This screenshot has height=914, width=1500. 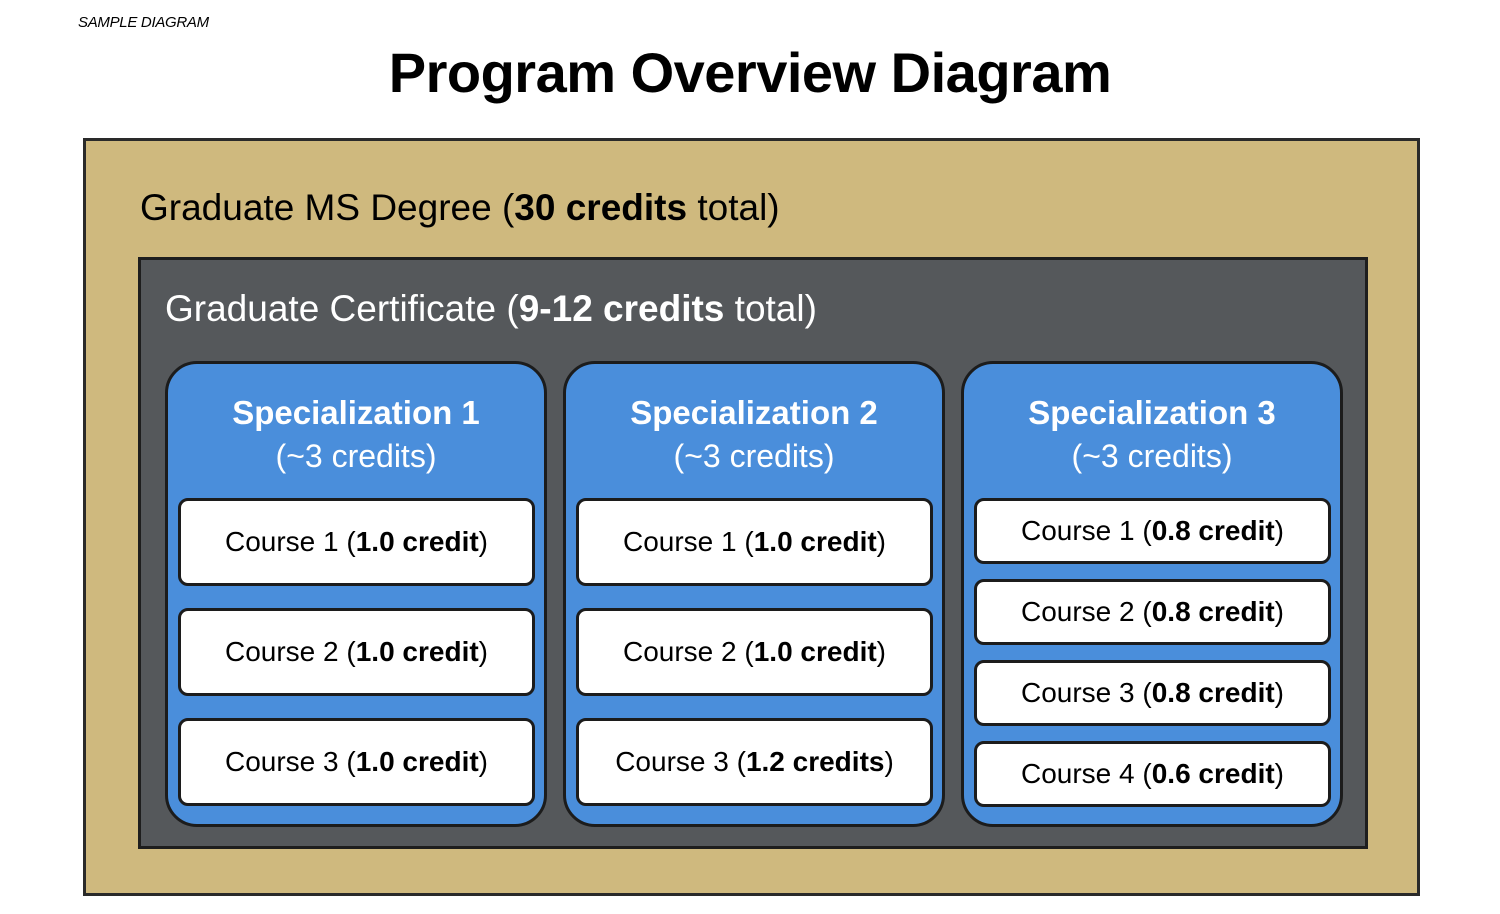 What do you see at coordinates (750, 72) in the screenshot?
I see `page-title: Program Overview Diagram` at bounding box center [750, 72].